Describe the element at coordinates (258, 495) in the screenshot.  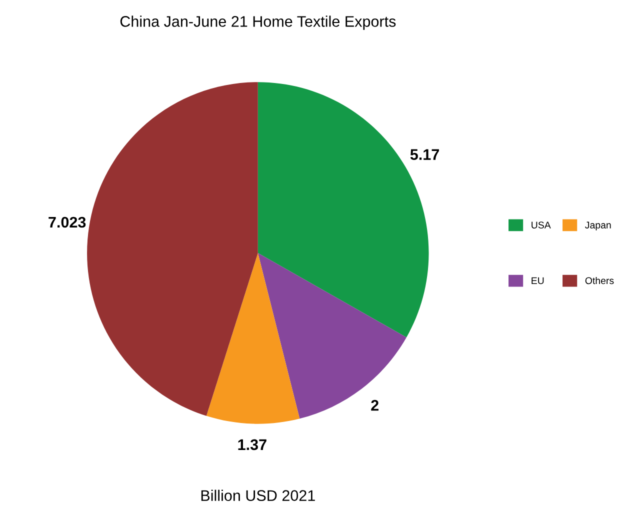
I see `text: Billion USD 2021` at that location.